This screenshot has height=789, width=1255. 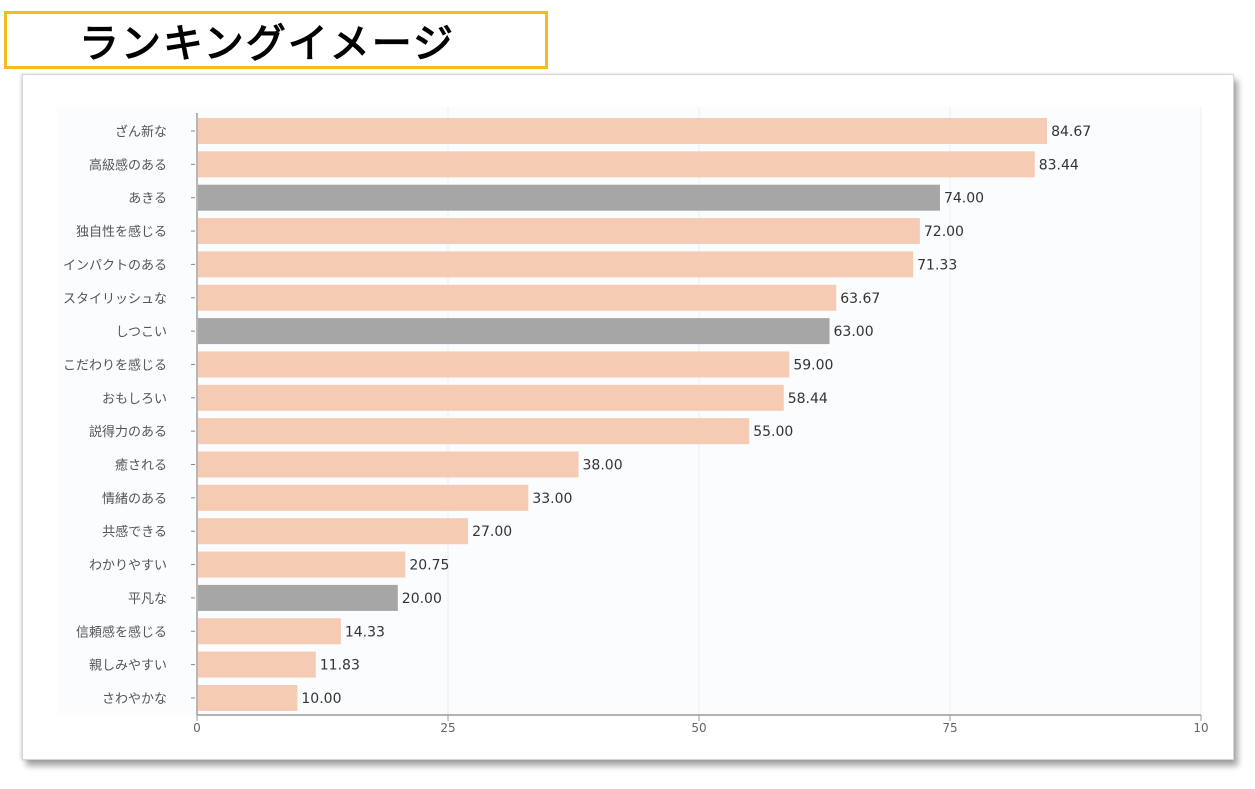 I want to click on value-label: 38.00, so click(x=603, y=466).